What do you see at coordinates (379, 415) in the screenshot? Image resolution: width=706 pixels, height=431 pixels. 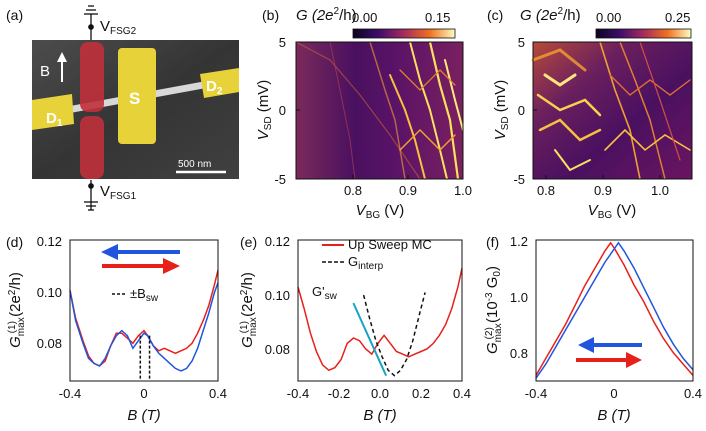 I see `xlabel-e: B (T)` at bounding box center [379, 415].